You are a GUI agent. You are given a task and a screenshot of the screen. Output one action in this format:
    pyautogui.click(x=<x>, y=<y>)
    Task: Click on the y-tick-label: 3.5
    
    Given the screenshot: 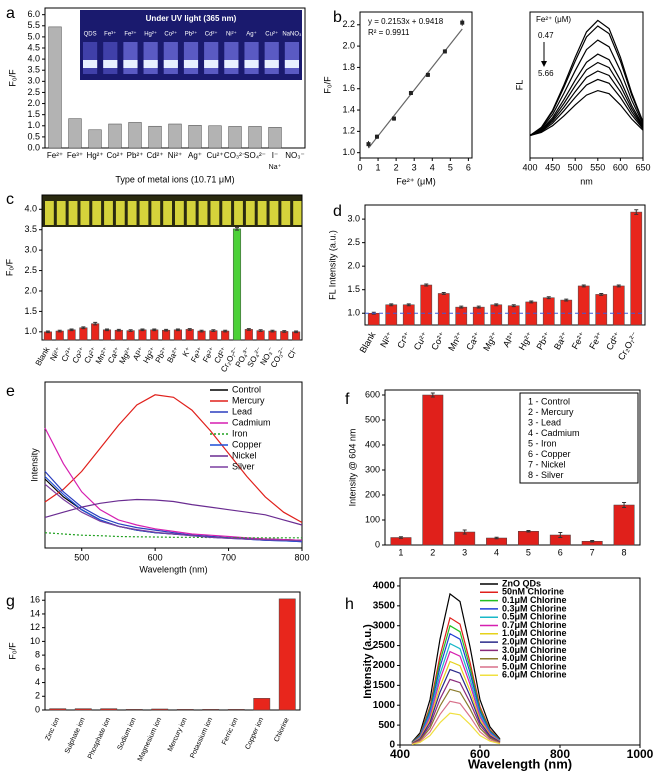 What is the action you would take?
    pyautogui.click(x=33, y=70)
    